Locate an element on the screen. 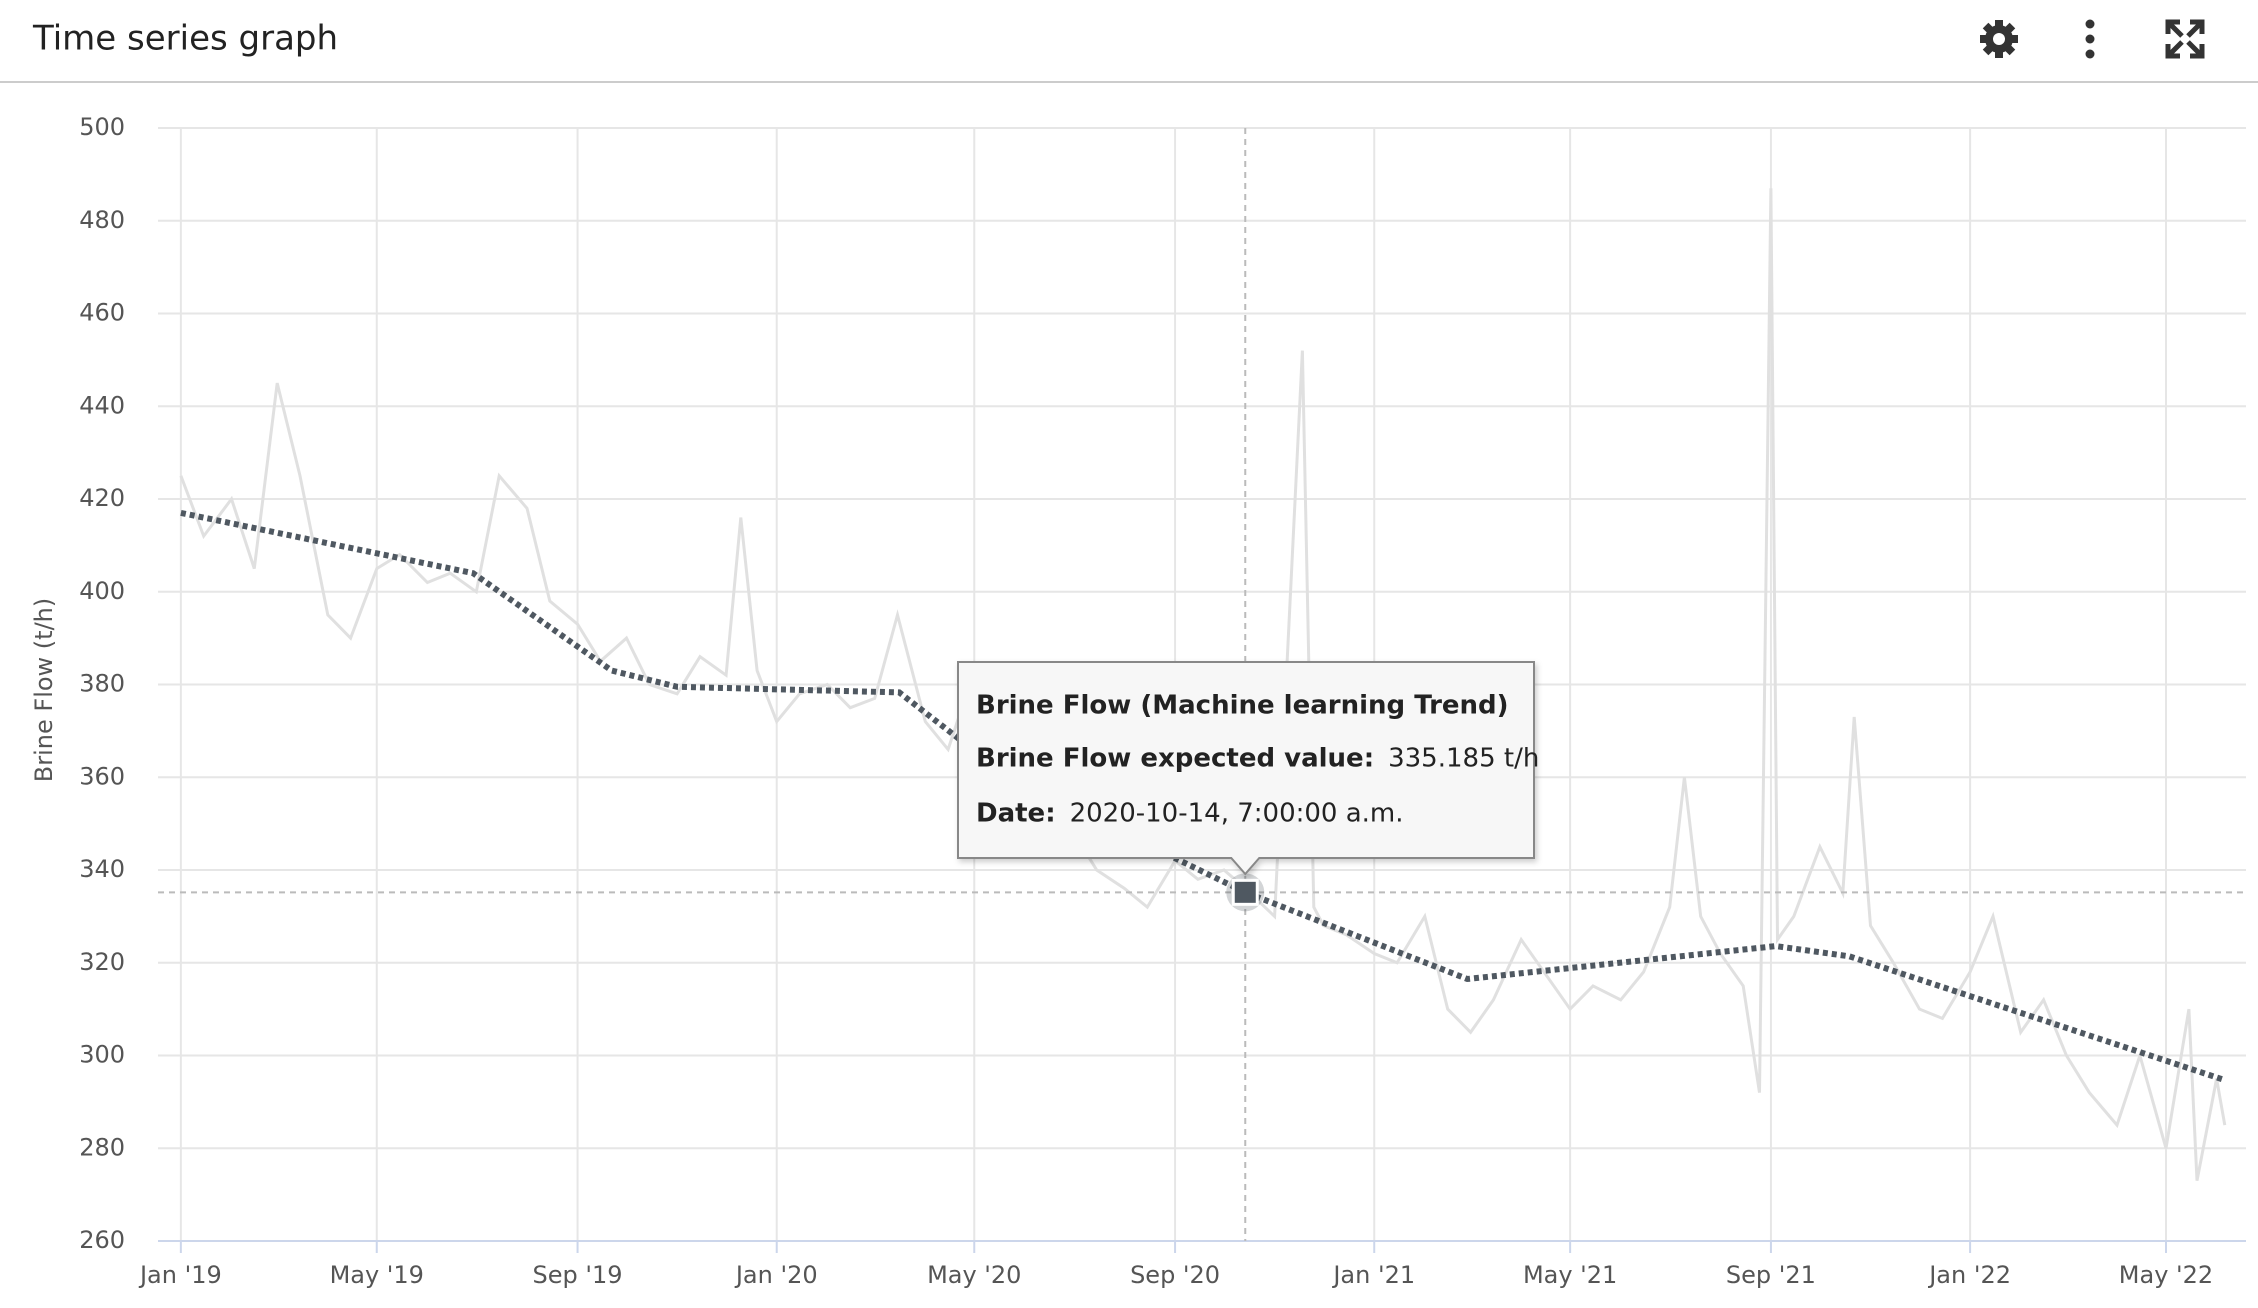 This screenshot has width=2258, height=1308. y-tick-label: 500 is located at coordinates (102, 127).